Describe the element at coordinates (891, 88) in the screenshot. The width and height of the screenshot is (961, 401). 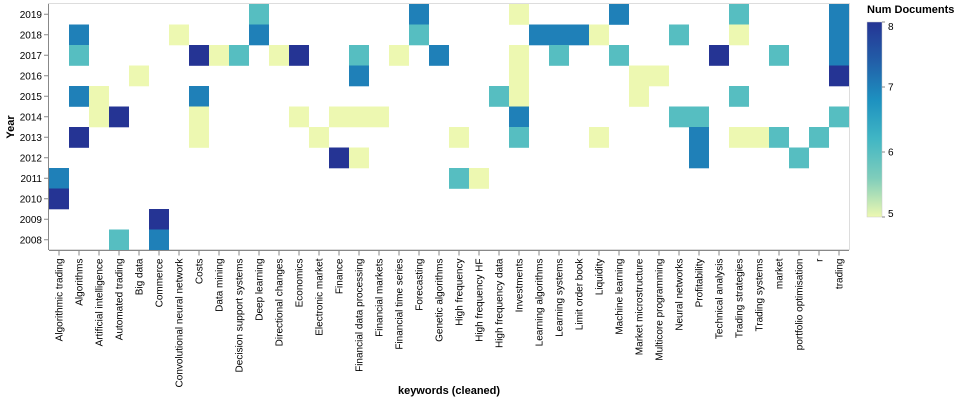
I see `legend-tick-label: 7` at that location.